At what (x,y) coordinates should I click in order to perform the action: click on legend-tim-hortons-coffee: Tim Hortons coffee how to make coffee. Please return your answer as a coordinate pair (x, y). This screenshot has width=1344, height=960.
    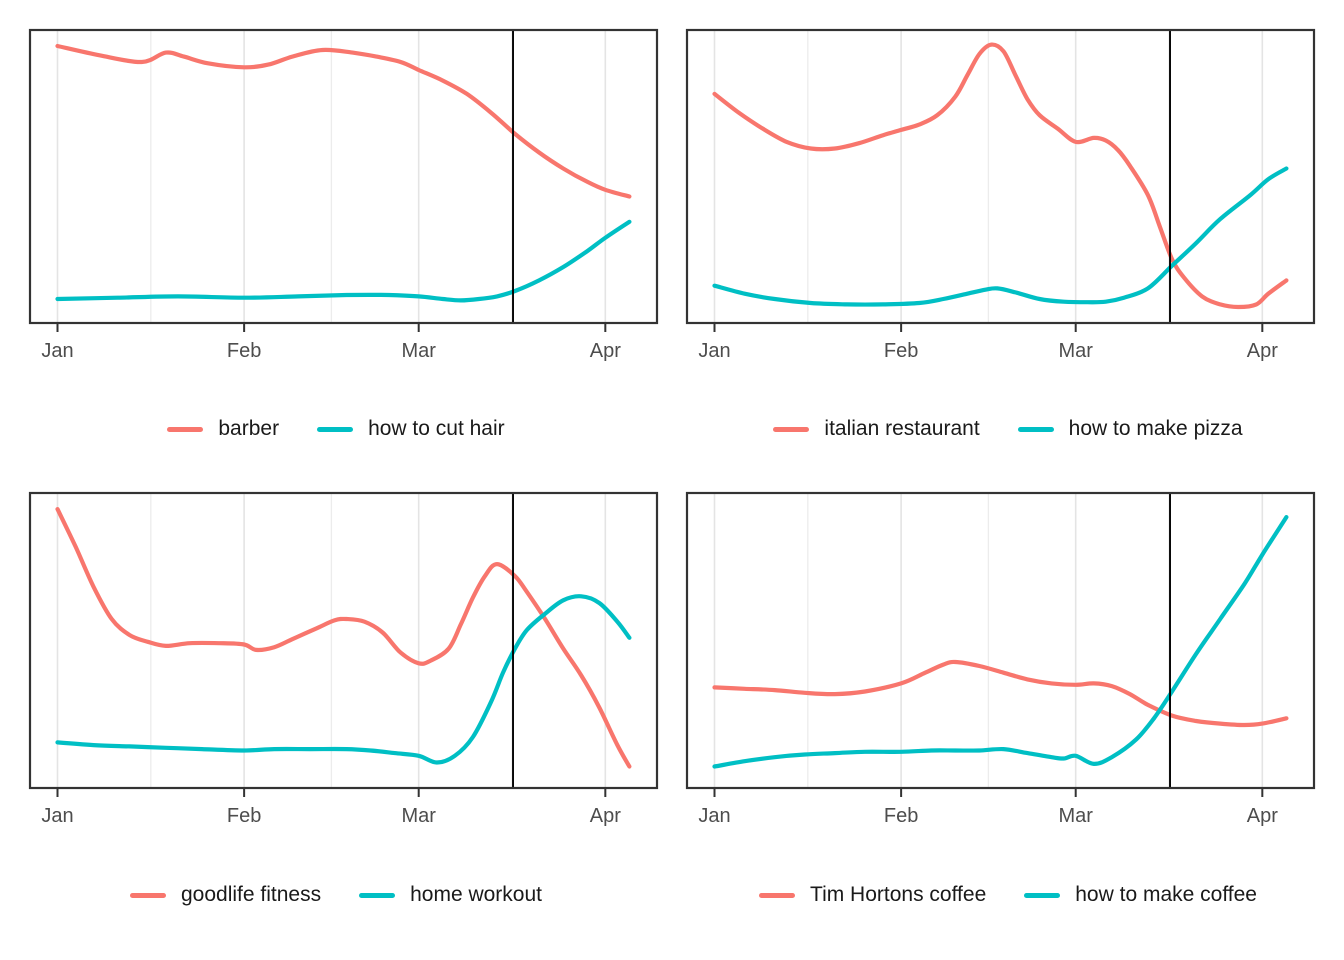
    Looking at the image, I should click on (1008, 895).